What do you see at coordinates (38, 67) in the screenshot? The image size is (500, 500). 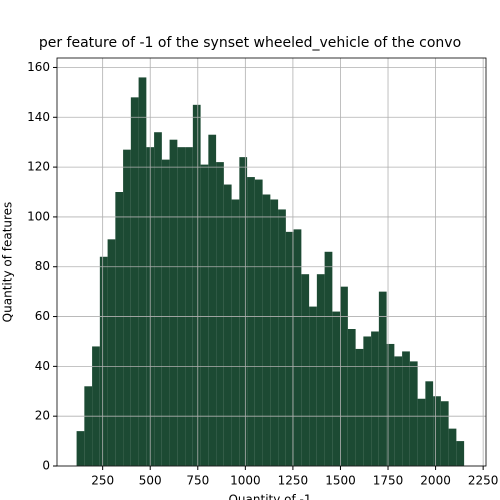 I see `y-tick-label: 160` at bounding box center [38, 67].